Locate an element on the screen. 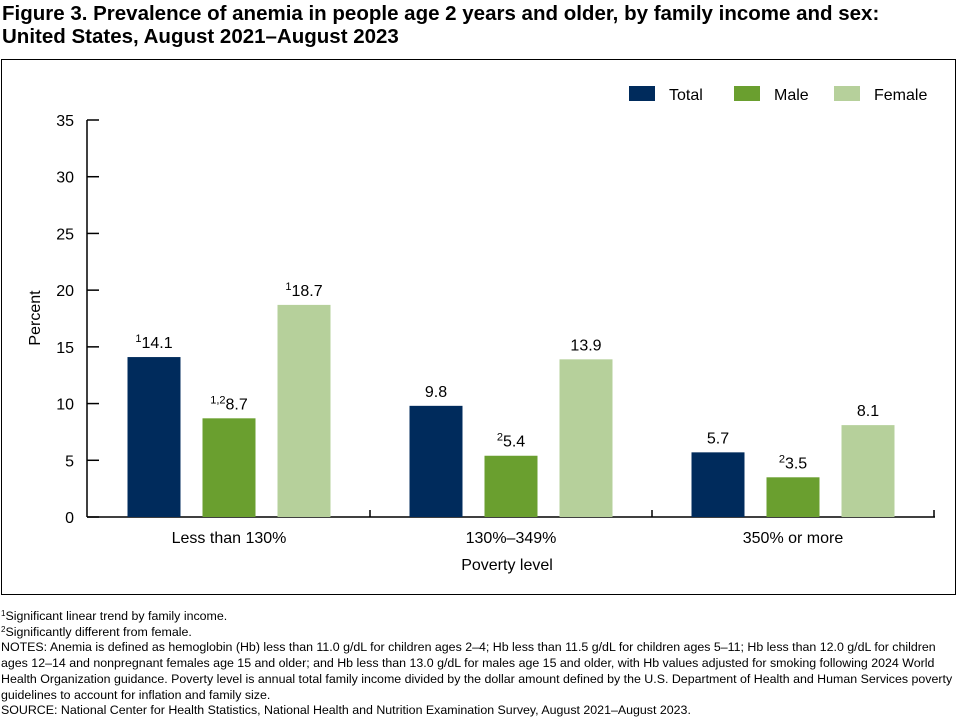 The width and height of the screenshot is (960, 720). data-label-female-2: 8.1 is located at coordinates (868, 411).